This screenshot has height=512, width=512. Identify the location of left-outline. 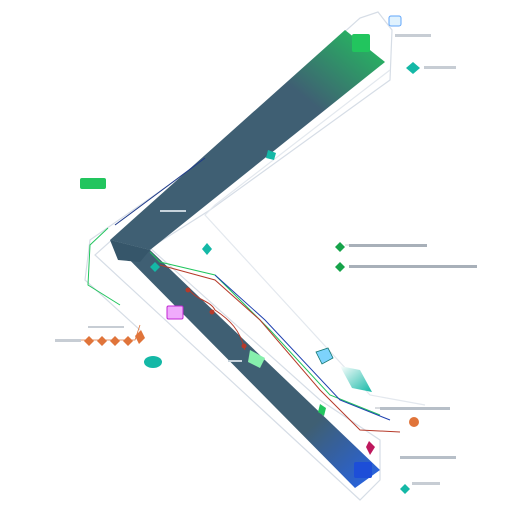
(145, 245).